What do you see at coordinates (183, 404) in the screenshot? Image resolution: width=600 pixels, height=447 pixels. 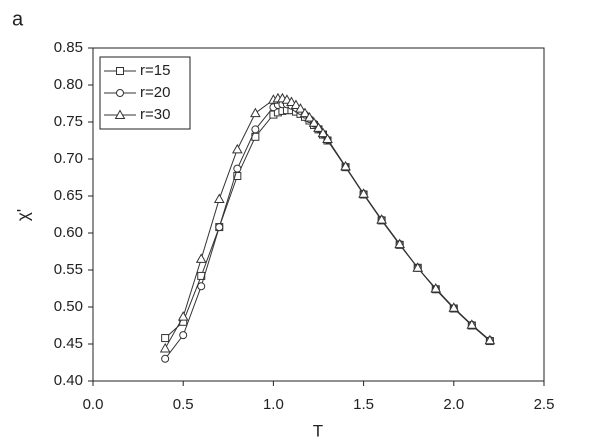 I see `x-tick-label: 0.5` at bounding box center [183, 404].